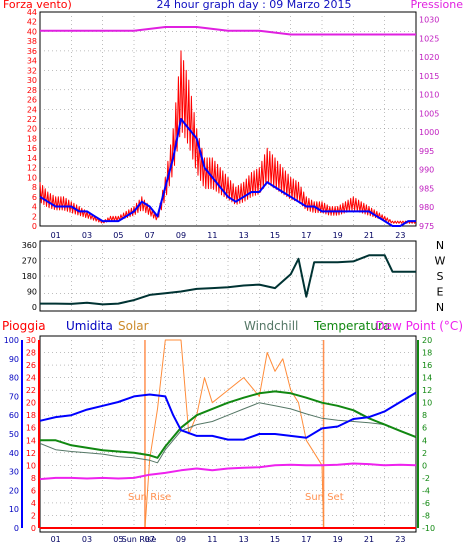 The image size is (466, 555). I want to click on wind-tick-label: 26, so click(32, 100).